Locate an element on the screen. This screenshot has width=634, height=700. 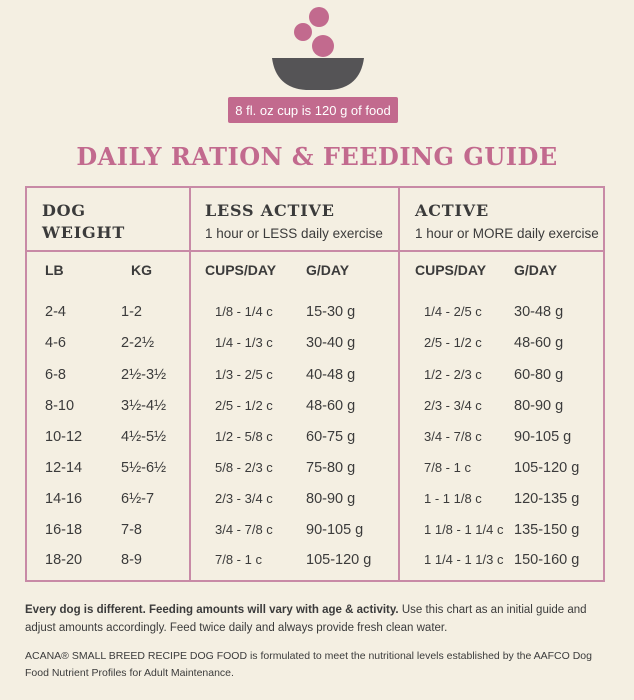
cell-less-active-cups: 1/4 - 1/3 c is located at coordinates (244, 342).